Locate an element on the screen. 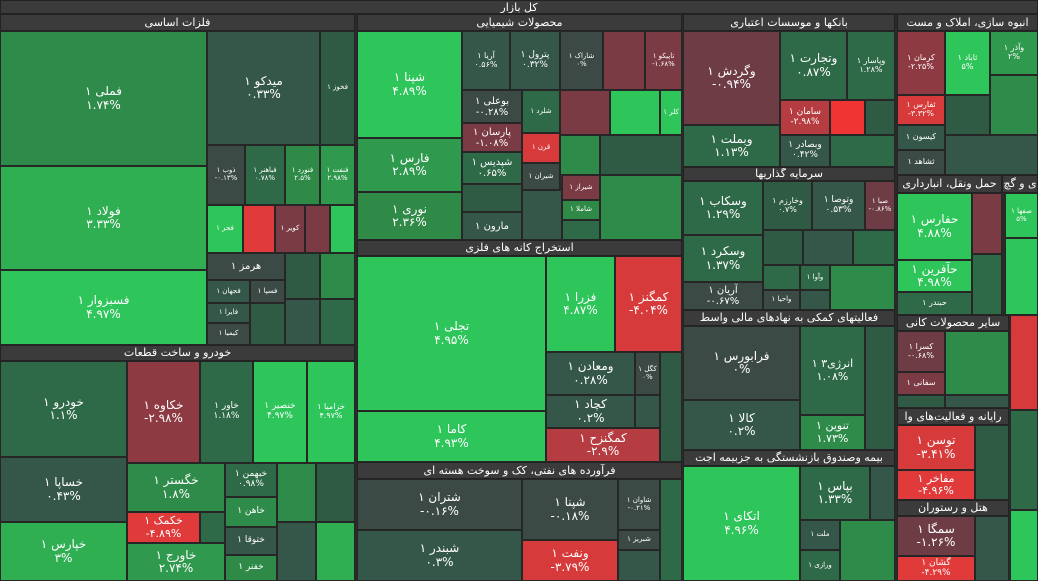  stock-tile: کمگنزح ۱ -۲.۹% is located at coordinates (603, 445).